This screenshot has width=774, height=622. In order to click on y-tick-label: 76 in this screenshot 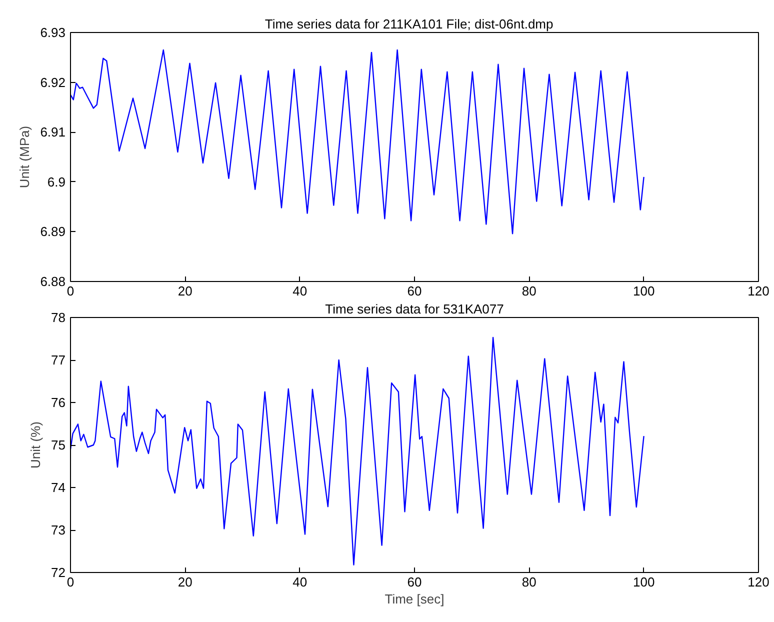, I will do `click(58, 402)`.